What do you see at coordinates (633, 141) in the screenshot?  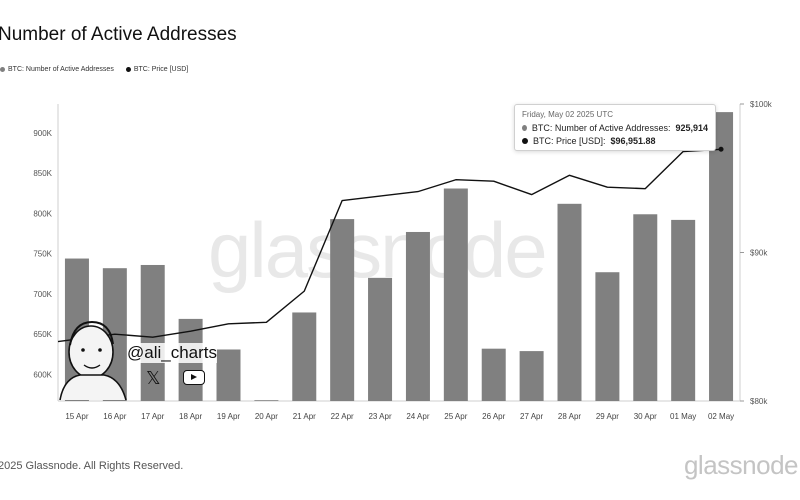 I see `tooltip-value-price: $96,951.88` at bounding box center [633, 141].